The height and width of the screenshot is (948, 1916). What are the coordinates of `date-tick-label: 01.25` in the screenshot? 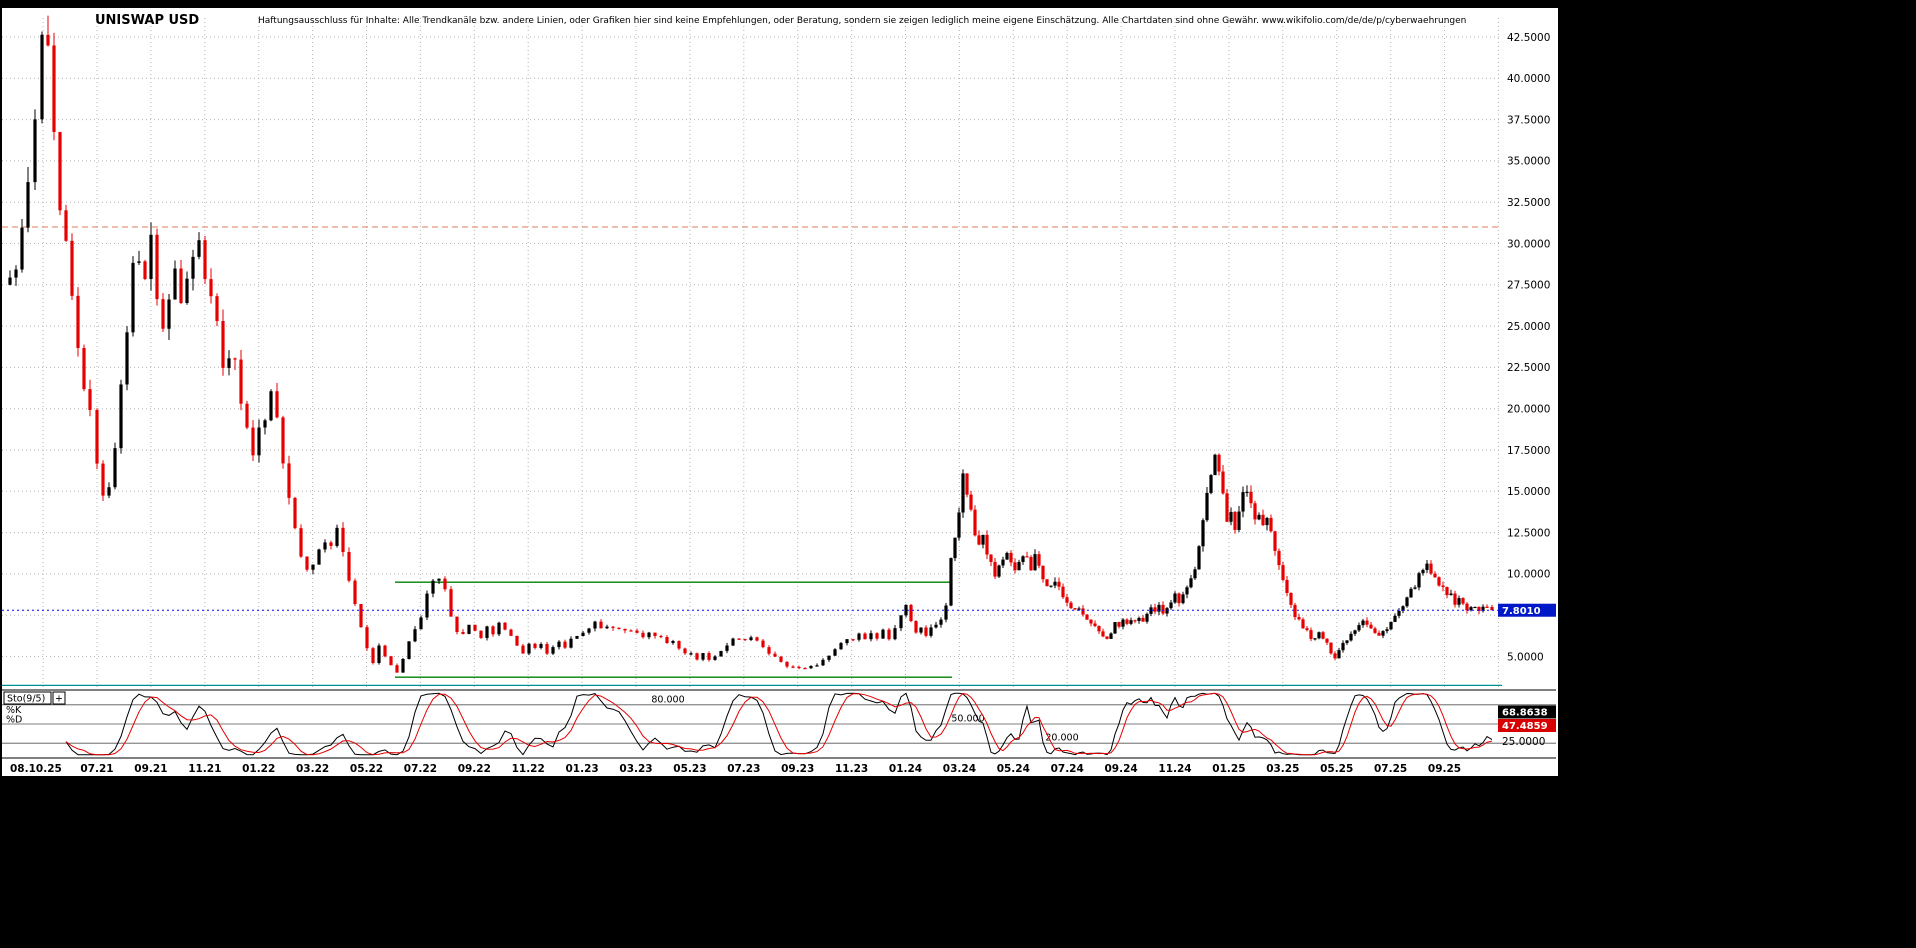 It's located at (1228, 769).